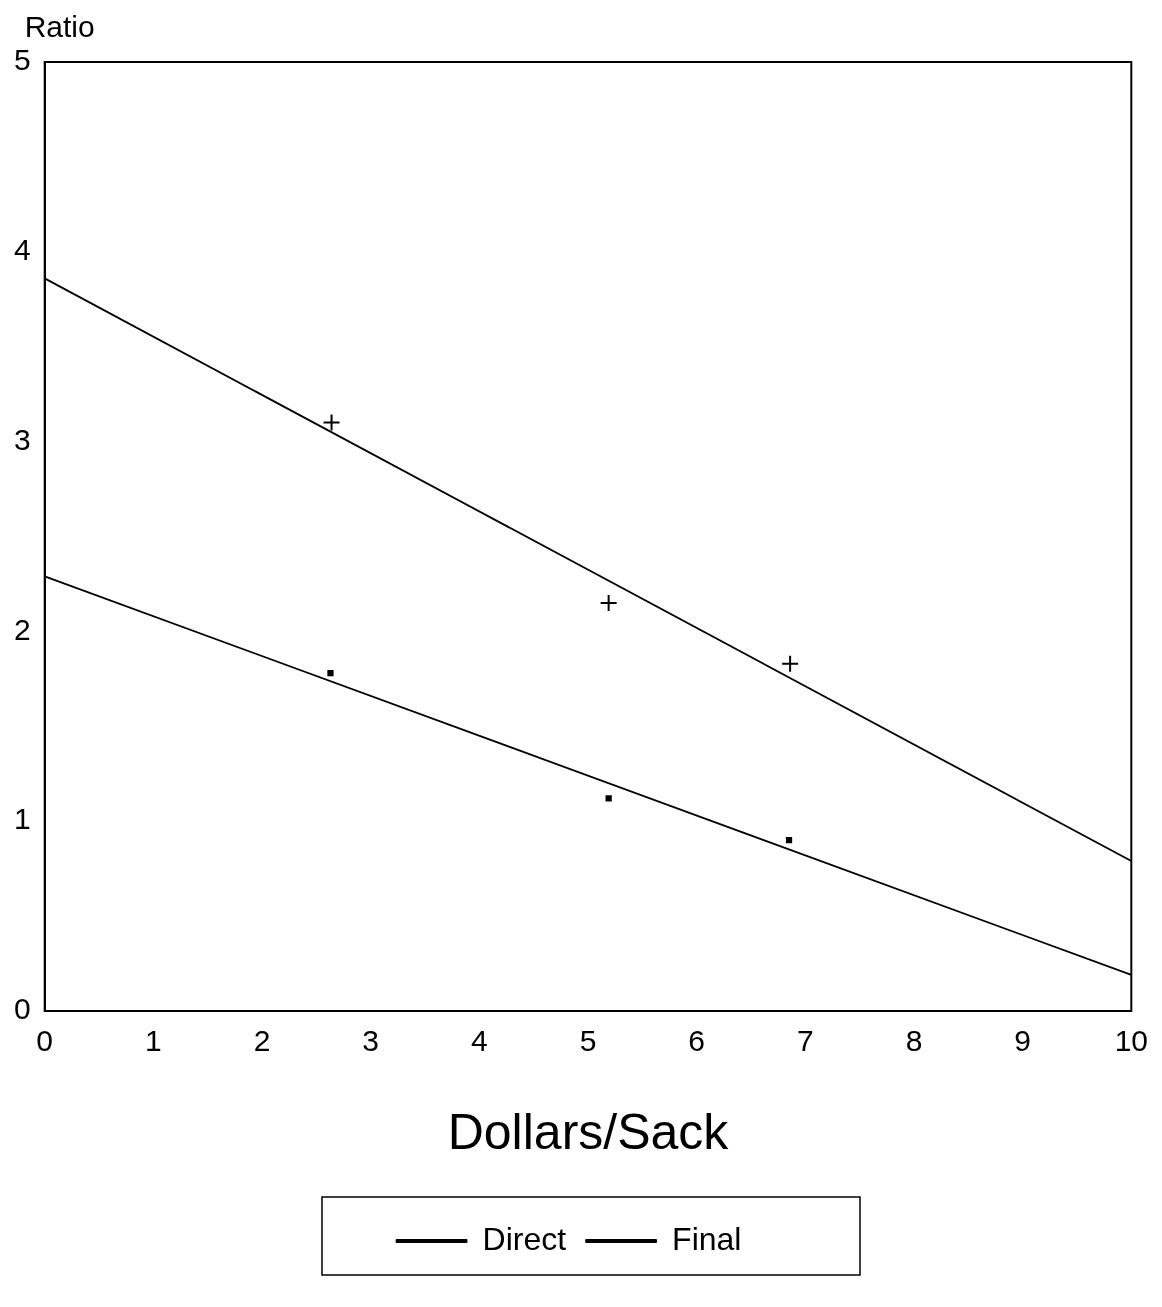 The image size is (1162, 1307). What do you see at coordinates (697, 1041) in the screenshot?
I see `x-tick-label: 6` at bounding box center [697, 1041].